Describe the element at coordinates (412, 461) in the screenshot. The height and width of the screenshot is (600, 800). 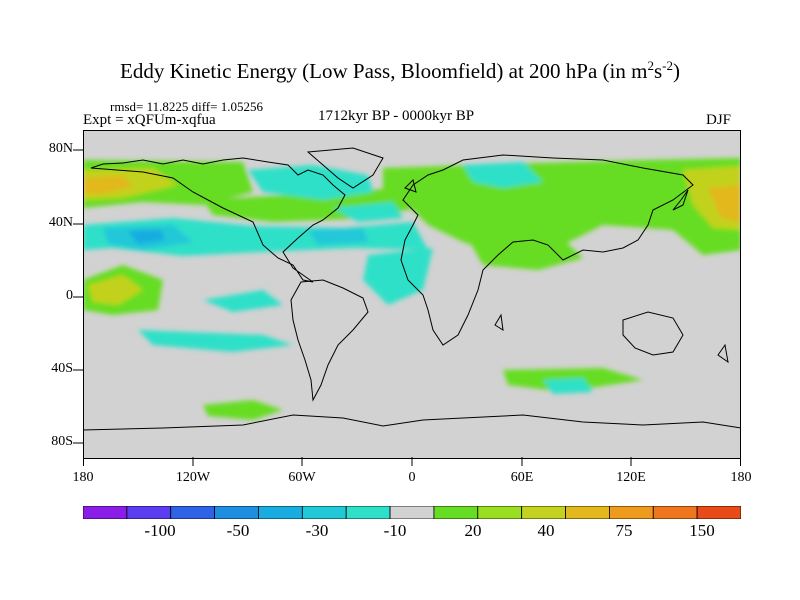
I see `x-axis-ticks` at that location.